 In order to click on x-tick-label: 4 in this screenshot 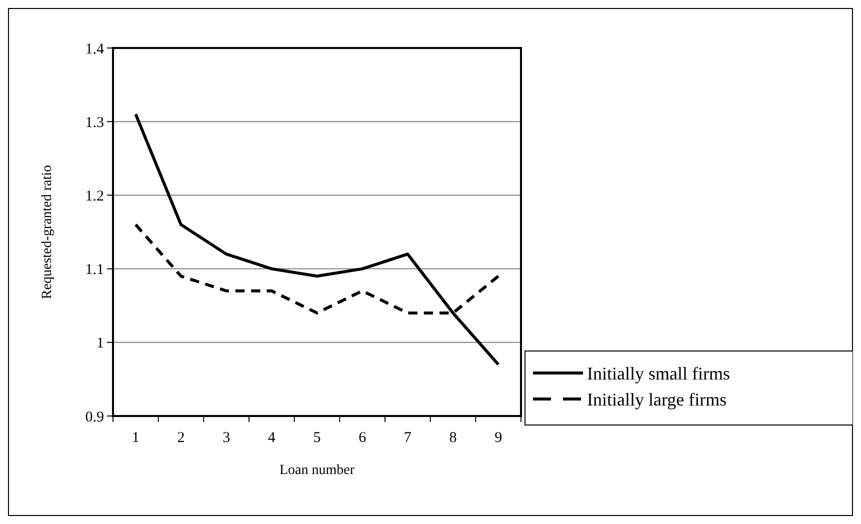, I will do `click(272, 438)`.